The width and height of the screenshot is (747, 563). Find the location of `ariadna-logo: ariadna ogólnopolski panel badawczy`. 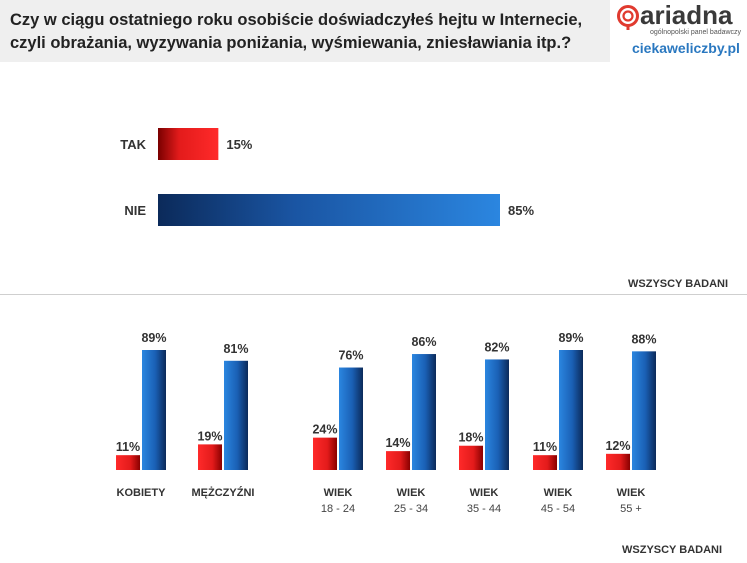

ariadna-logo: ariadna ogólnopolski panel badawczy is located at coordinates (679, 30).